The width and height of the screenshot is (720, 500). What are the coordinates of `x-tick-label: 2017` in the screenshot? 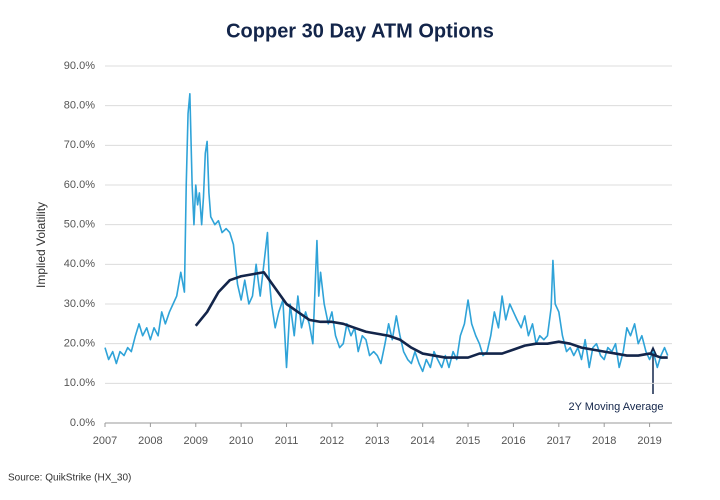 It's located at (559, 441).